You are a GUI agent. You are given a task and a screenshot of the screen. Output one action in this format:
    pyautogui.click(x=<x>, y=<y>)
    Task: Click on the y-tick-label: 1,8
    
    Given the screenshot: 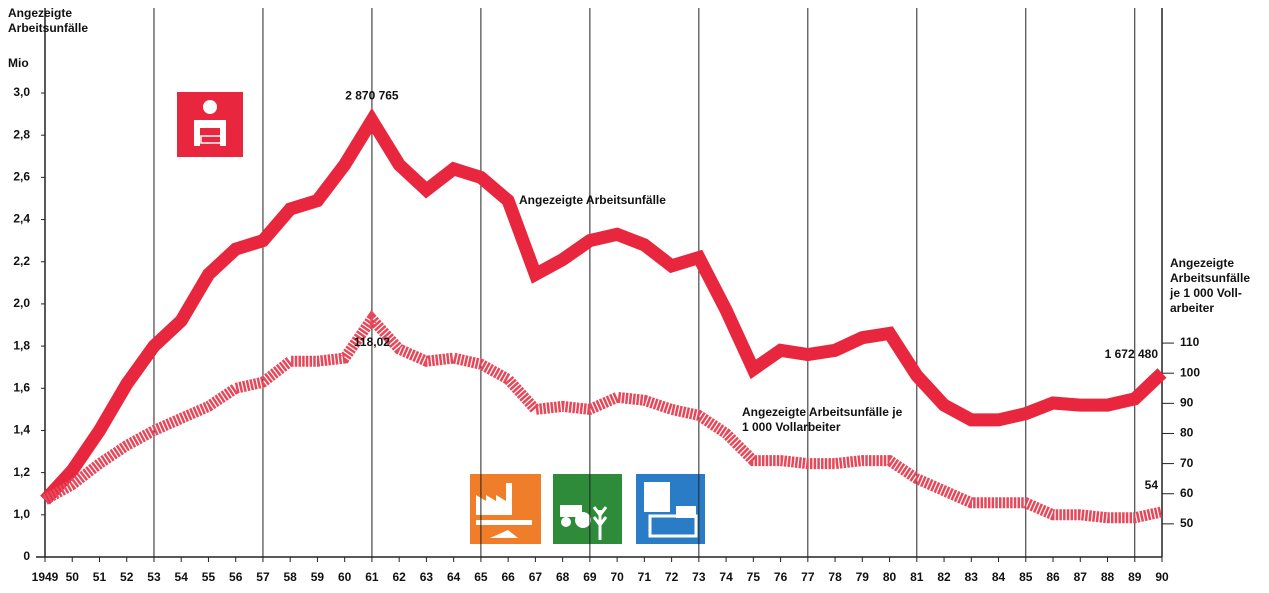 What is the action you would take?
    pyautogui.click(x=21, y=345)
    